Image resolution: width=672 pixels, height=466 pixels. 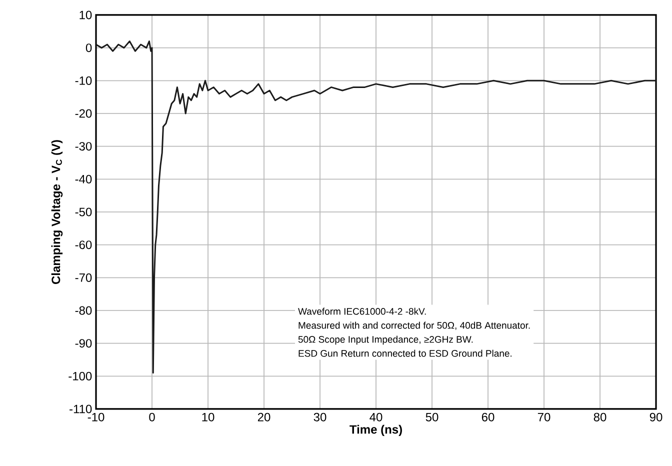 What do you see at coordinates (600, 417) in the screenshot?
I see `x-tick-label: 80` at bounding box center [600, 417].